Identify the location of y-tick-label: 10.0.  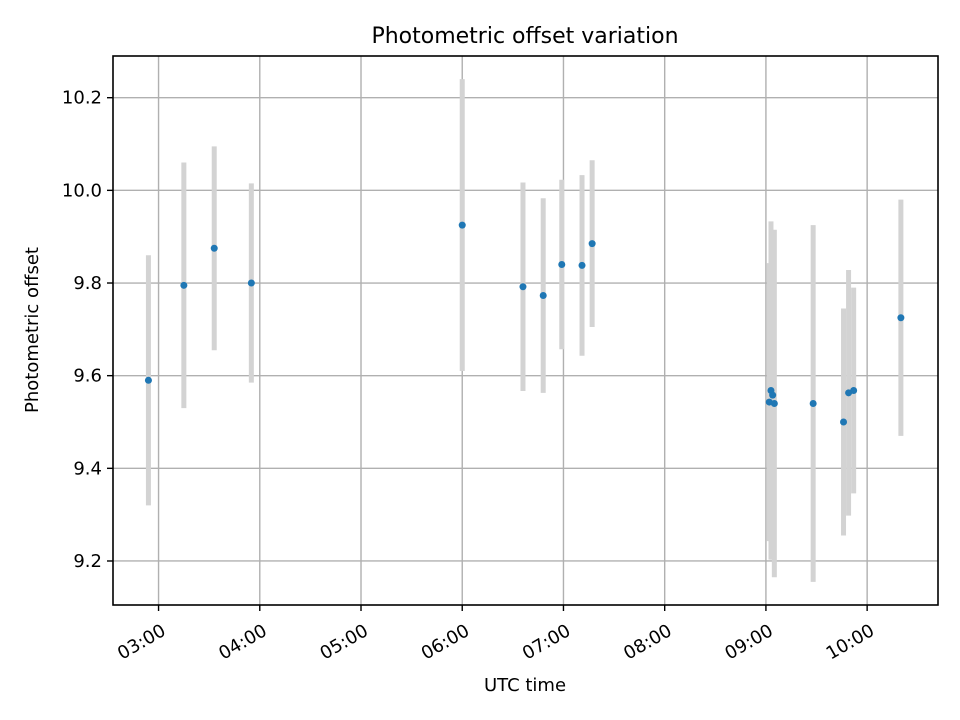
(82, 190).